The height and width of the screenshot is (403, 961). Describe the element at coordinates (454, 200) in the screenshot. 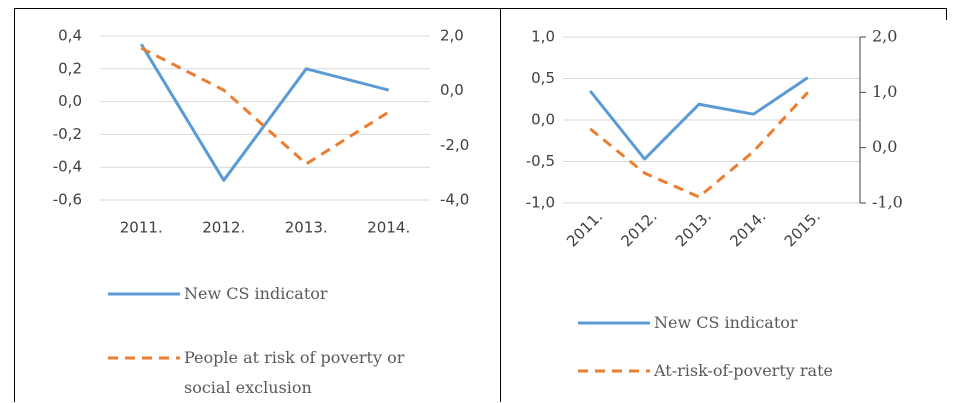

I see `y2-tick-label: -4,0` at that location.